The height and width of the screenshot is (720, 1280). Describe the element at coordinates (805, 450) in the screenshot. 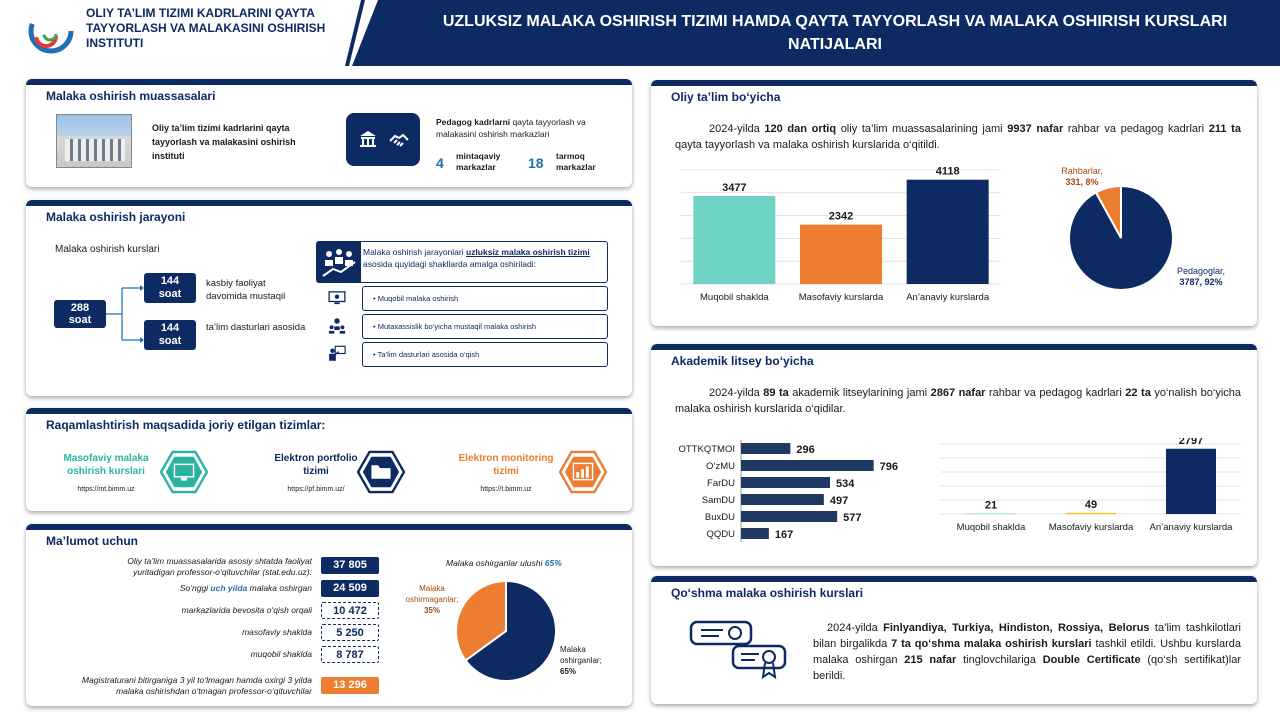

I see `data-label: 296` at that location.